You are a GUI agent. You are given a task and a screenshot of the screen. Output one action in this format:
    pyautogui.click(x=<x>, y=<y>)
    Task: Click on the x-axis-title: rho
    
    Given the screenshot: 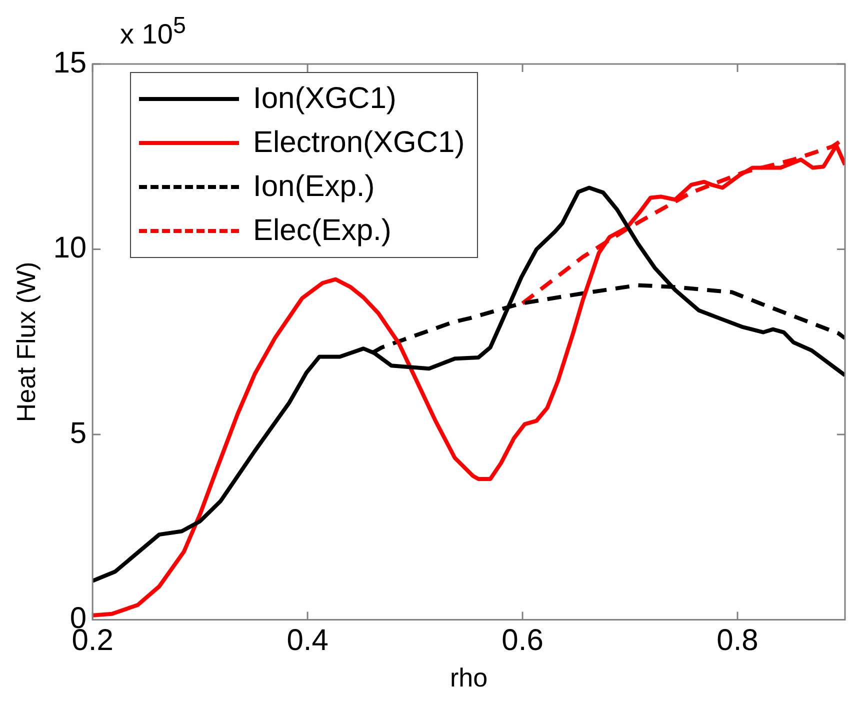 What is the action you would take?
    pyautogui.click(x=469, y=677)
    